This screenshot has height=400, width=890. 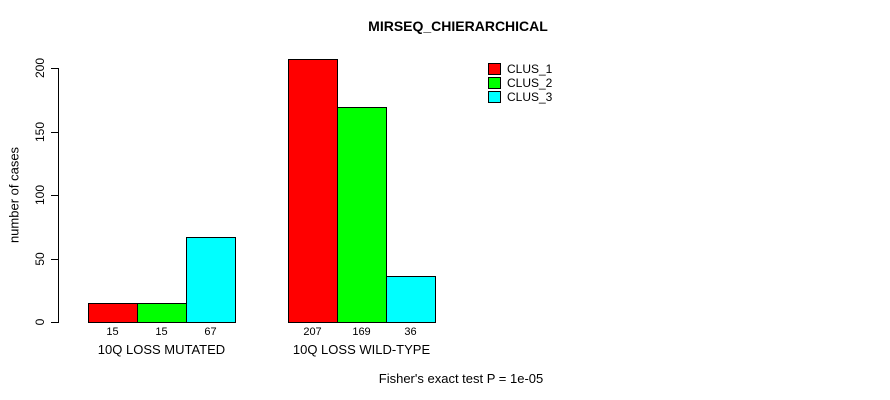 I want to click on bar-clus_1-group1, so click(x=113, y=312).